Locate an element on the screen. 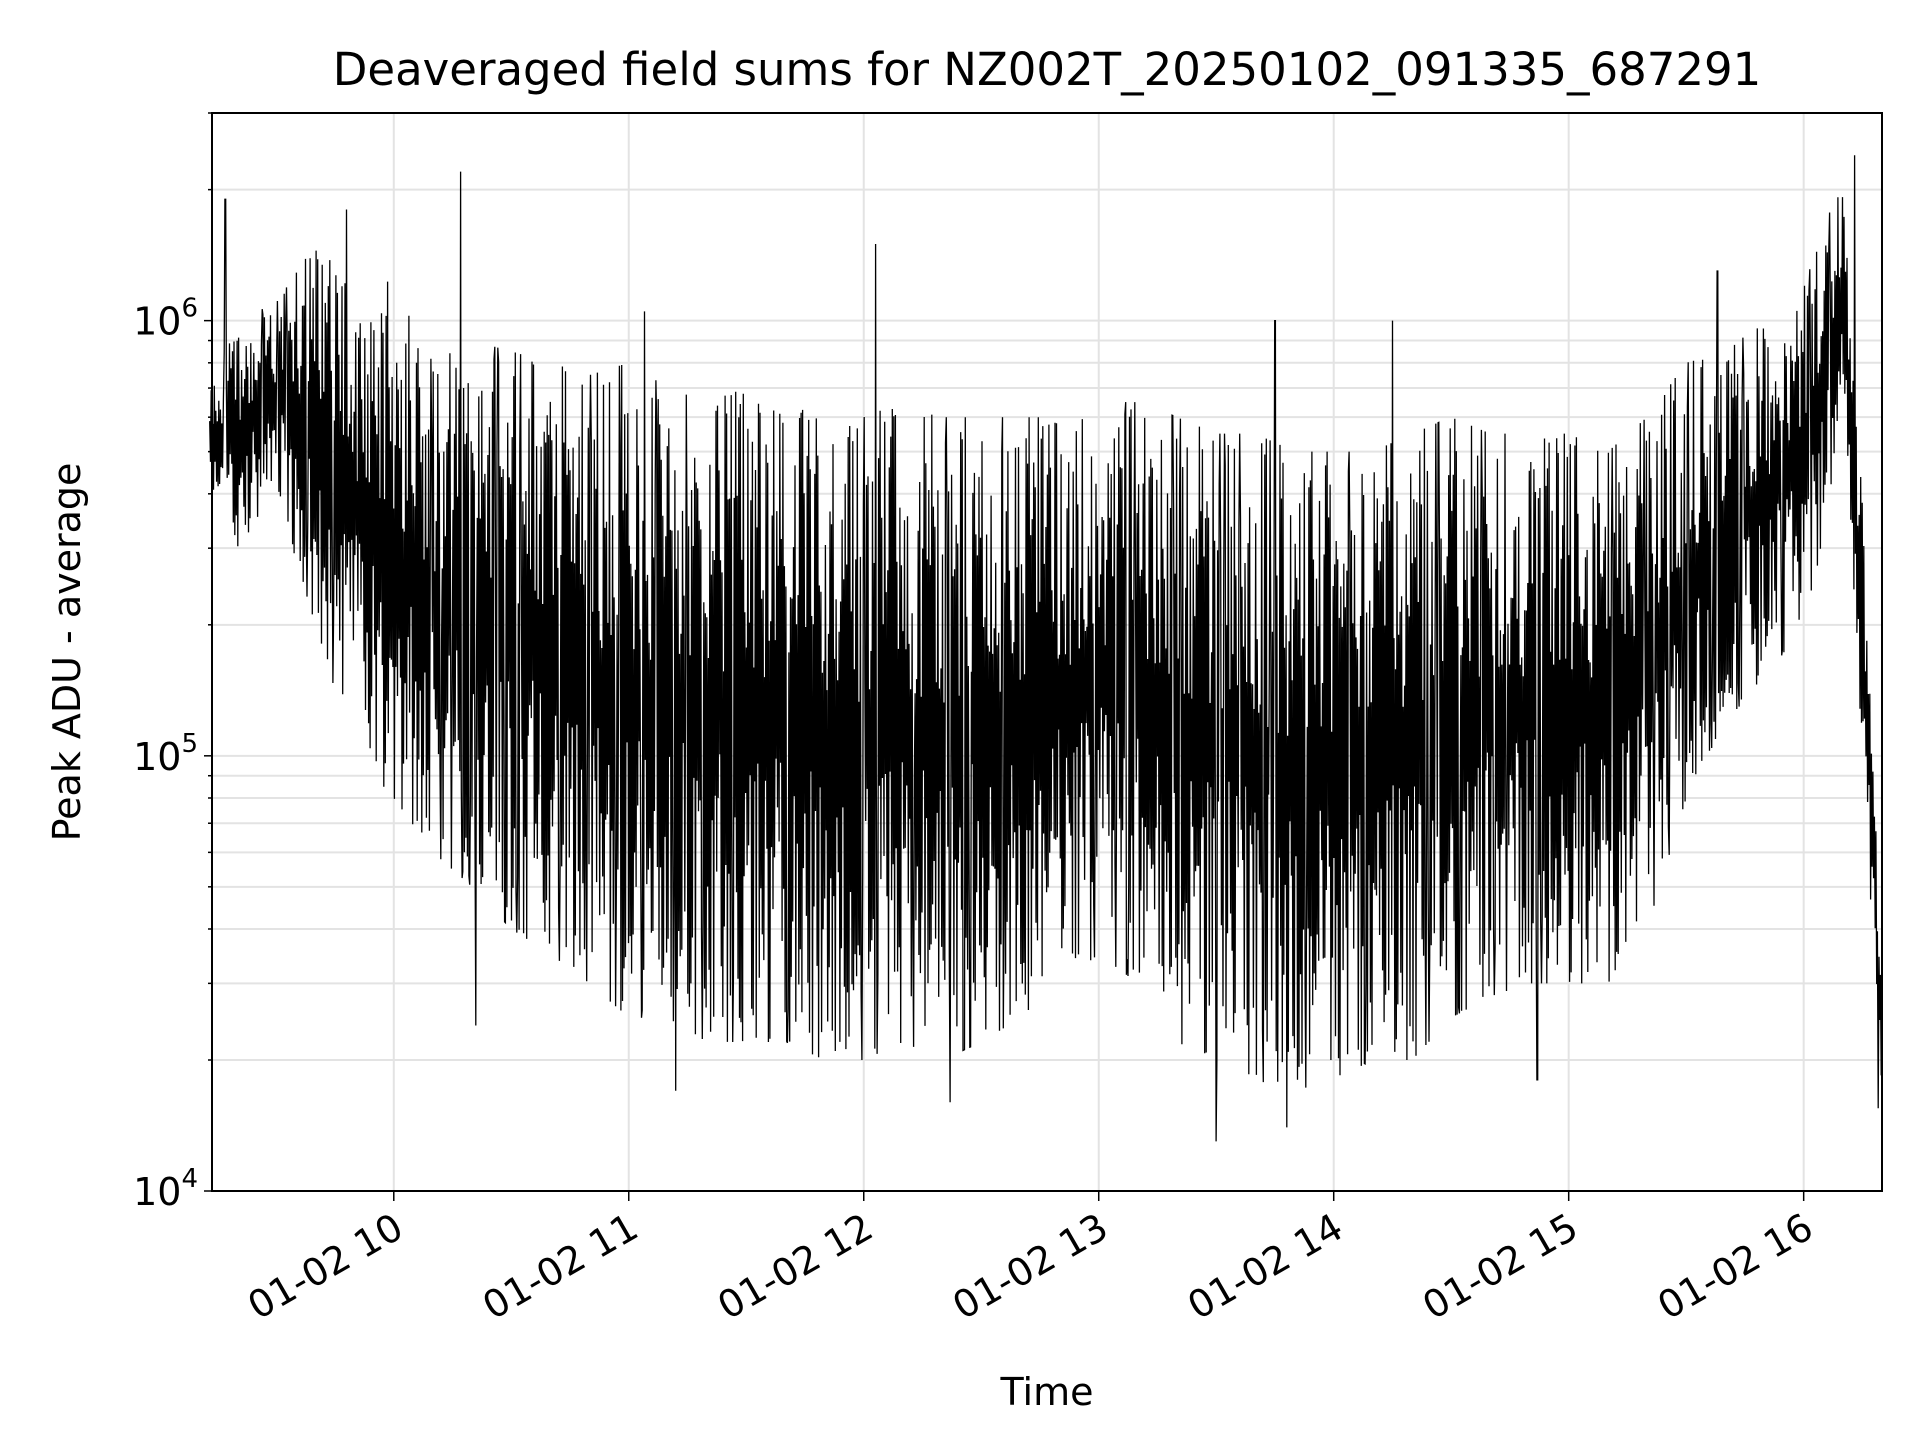  y-tick-label: 10⁵ is located at coordinates (165, 754).